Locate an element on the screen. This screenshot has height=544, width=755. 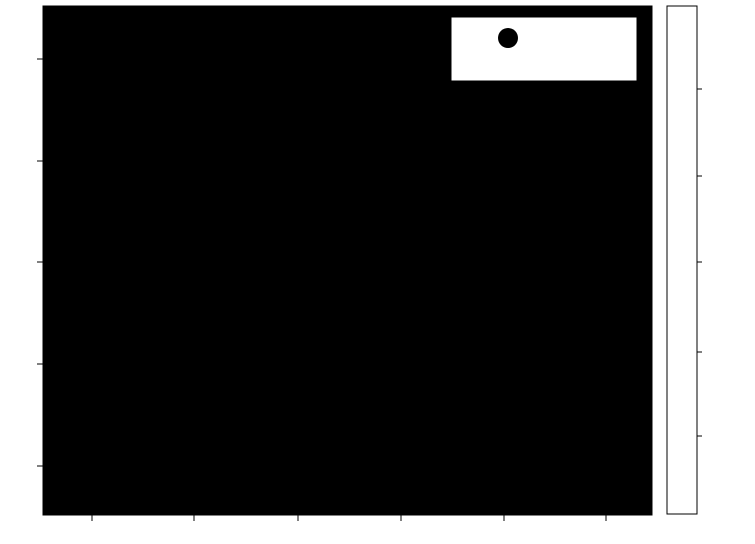
y-axis is located at coordinates (40, 262).